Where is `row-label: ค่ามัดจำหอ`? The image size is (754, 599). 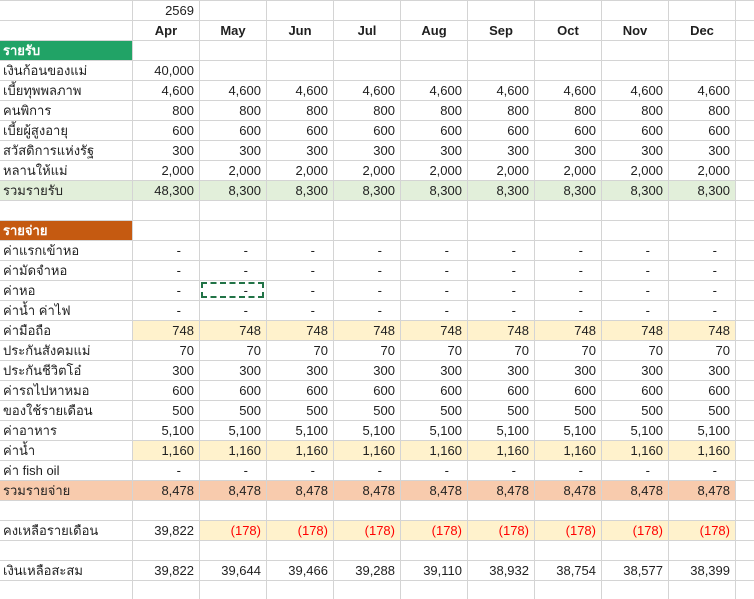 row-label: ค่ามัดจำหอ is located at coordinates (66, 271).